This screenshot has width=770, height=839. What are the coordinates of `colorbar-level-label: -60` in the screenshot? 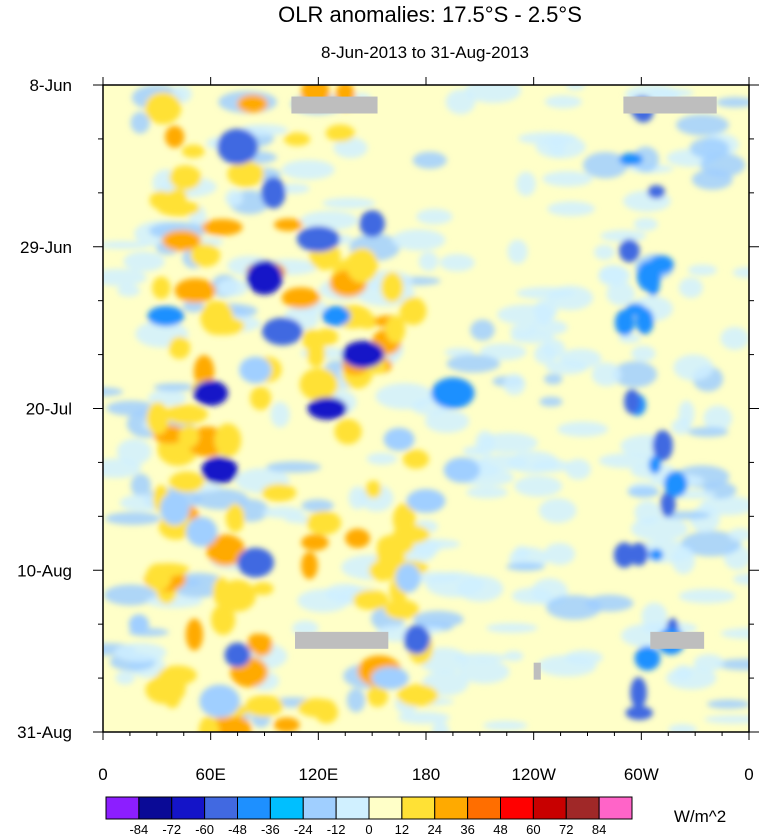 It's located at (204, 828).